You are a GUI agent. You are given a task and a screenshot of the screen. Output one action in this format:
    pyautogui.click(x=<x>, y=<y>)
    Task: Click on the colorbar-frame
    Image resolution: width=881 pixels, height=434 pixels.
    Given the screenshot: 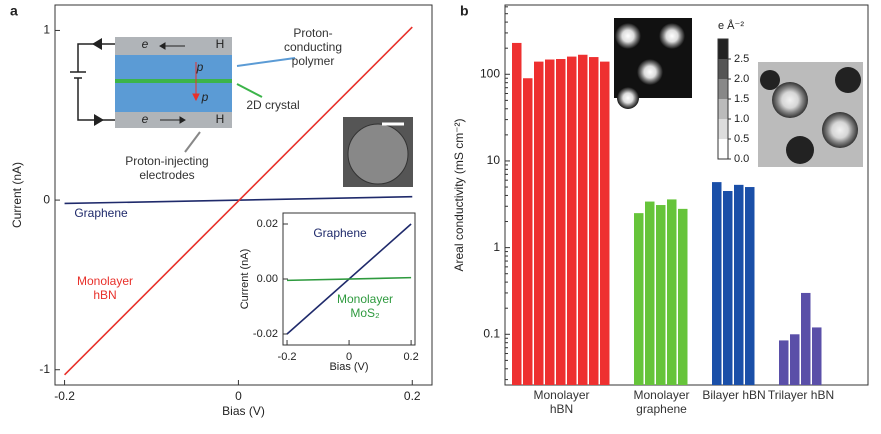 What is the action you would take?
    pyautogui.click(x=723, y=99)
    